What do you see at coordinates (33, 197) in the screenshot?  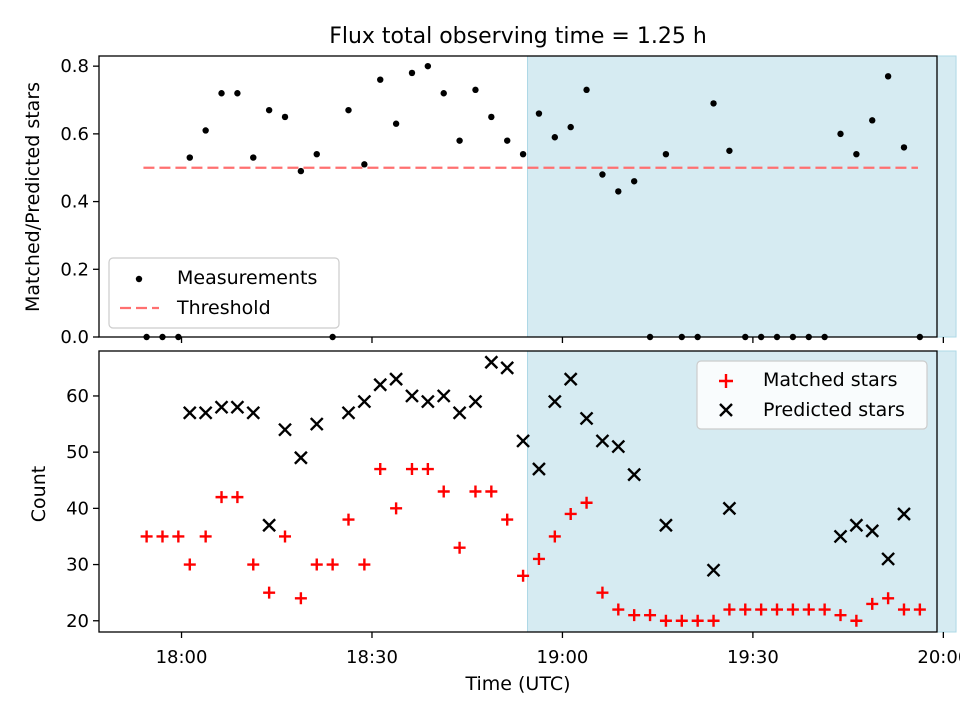 I see `top-y-axis-label: Matched/Predicted stars` at bounding box center [33, 197].